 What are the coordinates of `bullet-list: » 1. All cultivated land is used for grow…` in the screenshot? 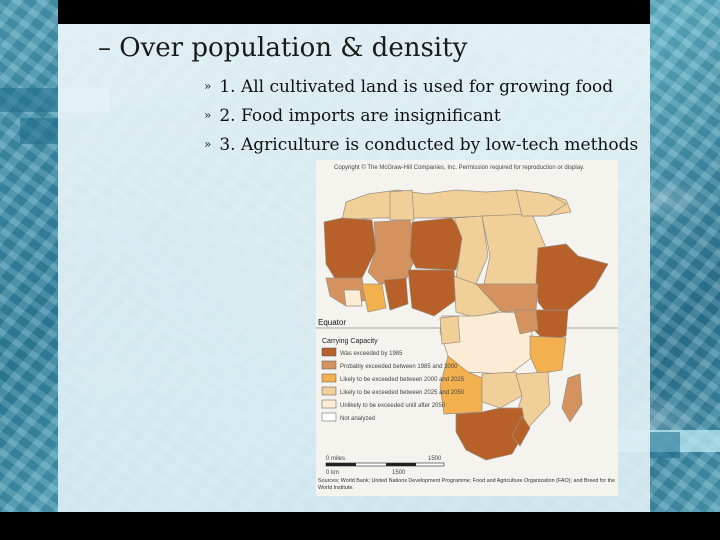 It's located at (421, 115).